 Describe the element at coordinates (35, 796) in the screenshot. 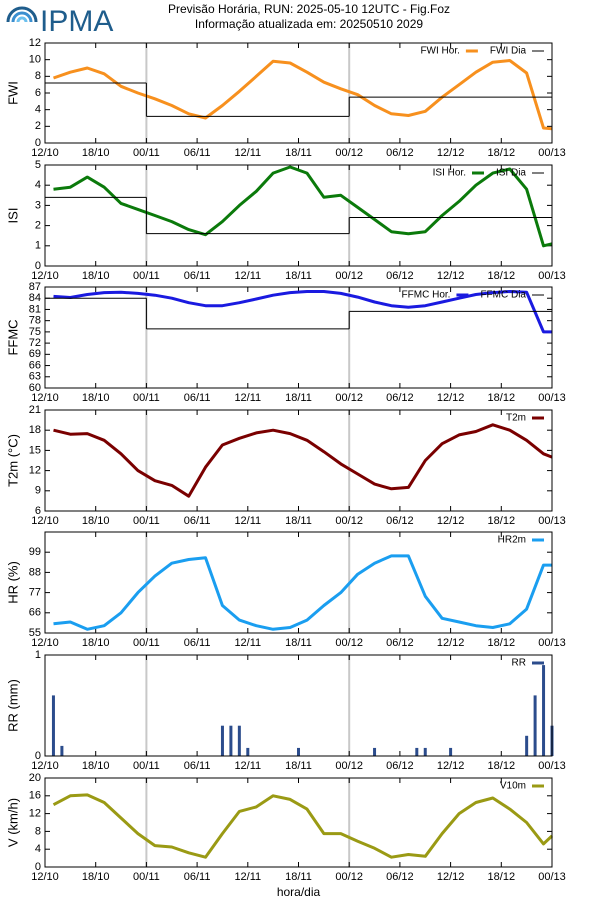

I see `y-tick-label: 16` at that location.